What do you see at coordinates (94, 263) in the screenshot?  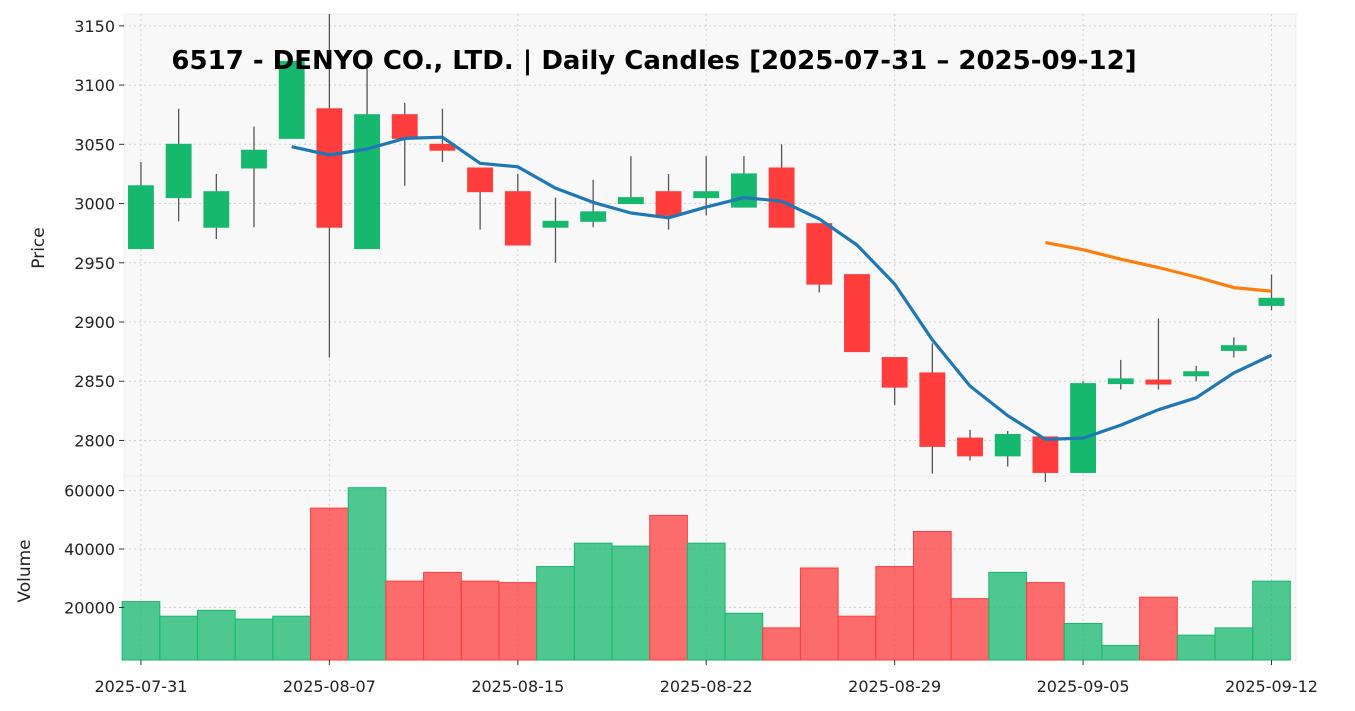 I see `price-tick-label: 2950` at bounding box center [94, 263].